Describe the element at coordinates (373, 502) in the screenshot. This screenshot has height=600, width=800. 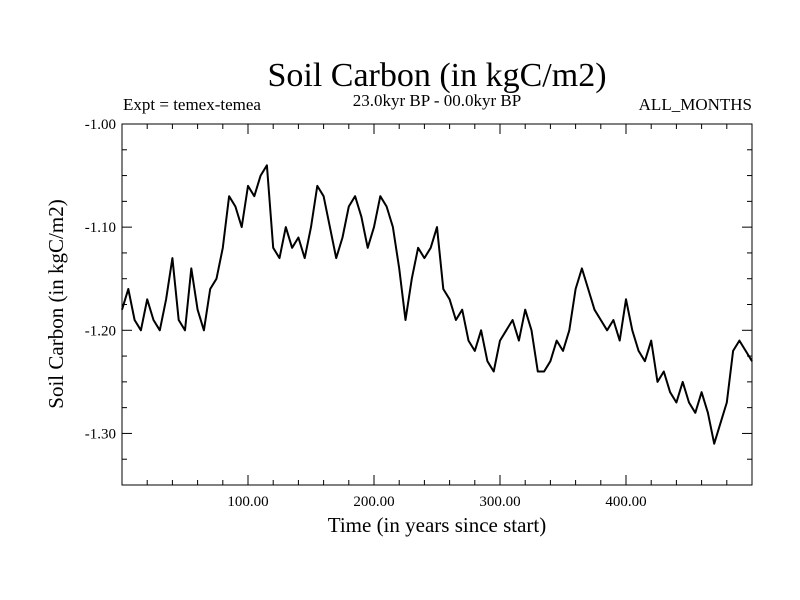
I see `x-tick-label: 200.00` at that location.